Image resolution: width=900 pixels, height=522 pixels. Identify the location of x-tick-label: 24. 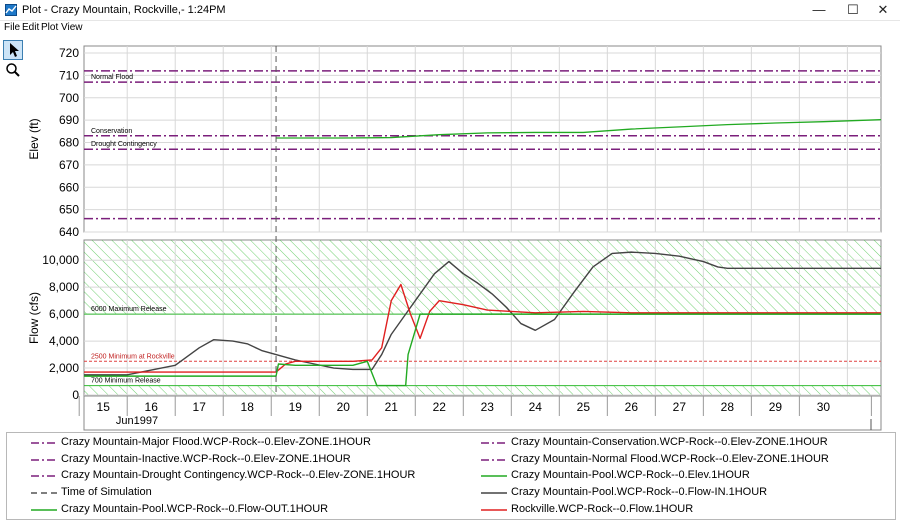
(536, 407).